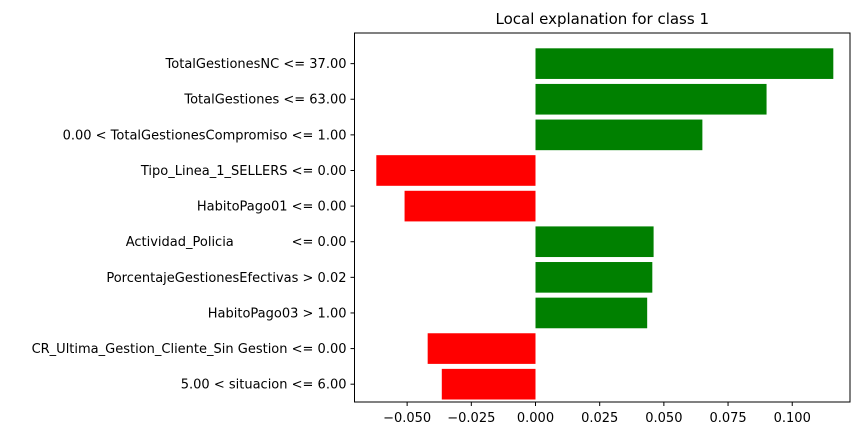 The width and height of the screenshot is (861, 440). Describe the element at coordinates (471, 418) in the screenshot. I see `x-tick-label-1: −0.025` at that location.